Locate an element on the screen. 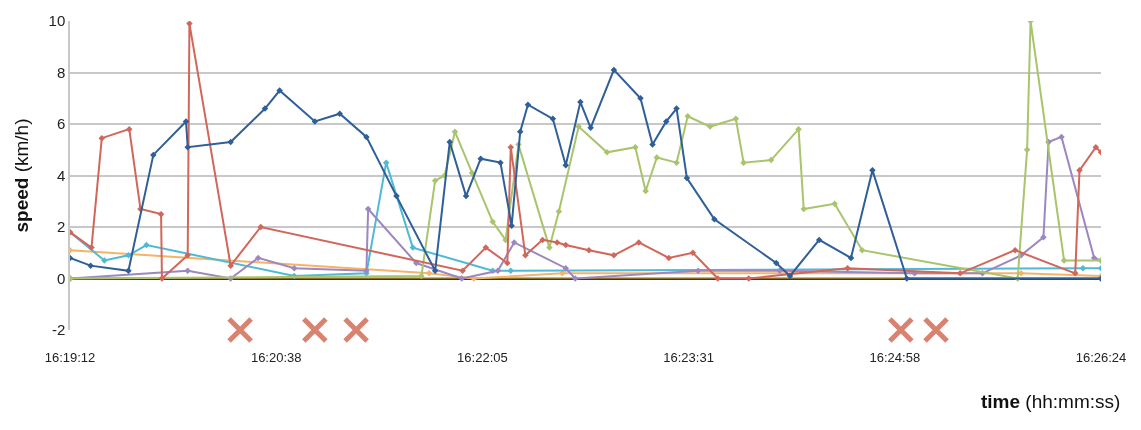  x-tick-label: 16:23:31 is located at coordinates (688, 357).